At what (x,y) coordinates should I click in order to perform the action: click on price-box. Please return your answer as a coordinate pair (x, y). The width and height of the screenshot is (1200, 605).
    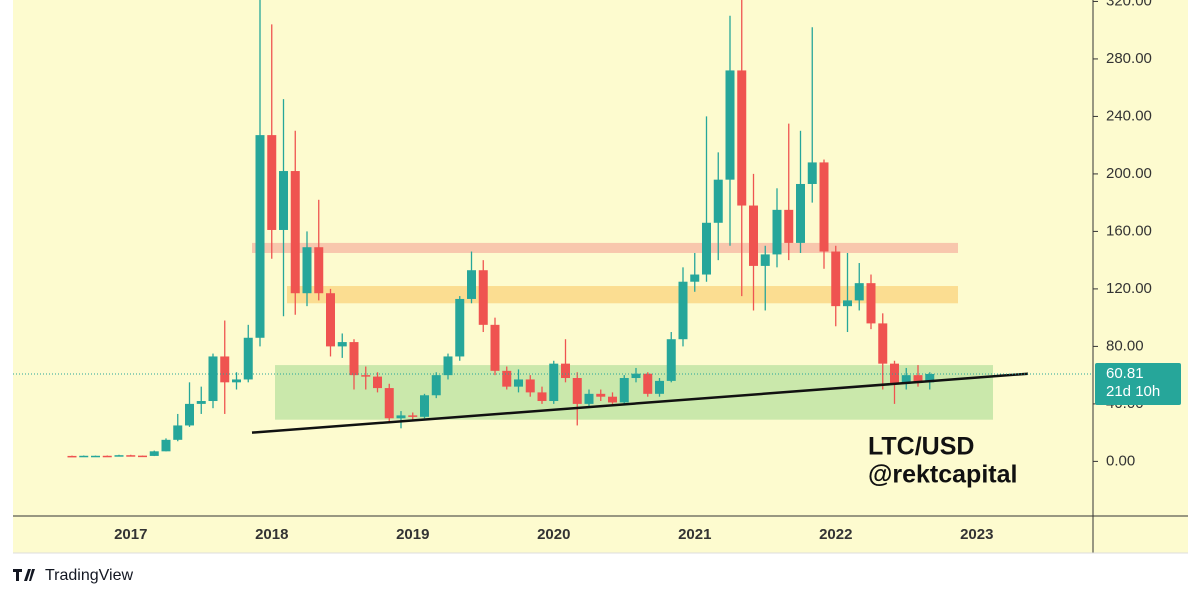
    Looking at the image, I should click on (1138, 383).